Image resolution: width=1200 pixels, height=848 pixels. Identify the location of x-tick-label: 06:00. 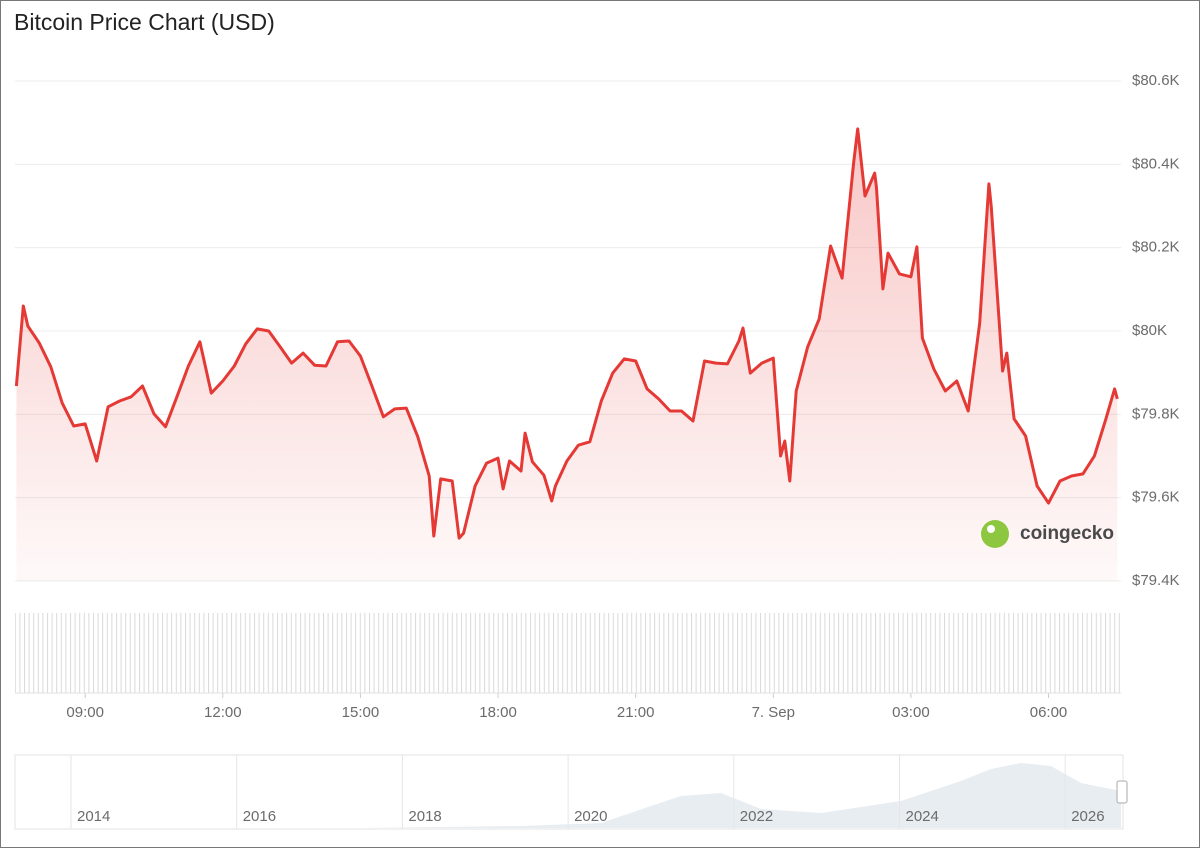
(1049, 712).